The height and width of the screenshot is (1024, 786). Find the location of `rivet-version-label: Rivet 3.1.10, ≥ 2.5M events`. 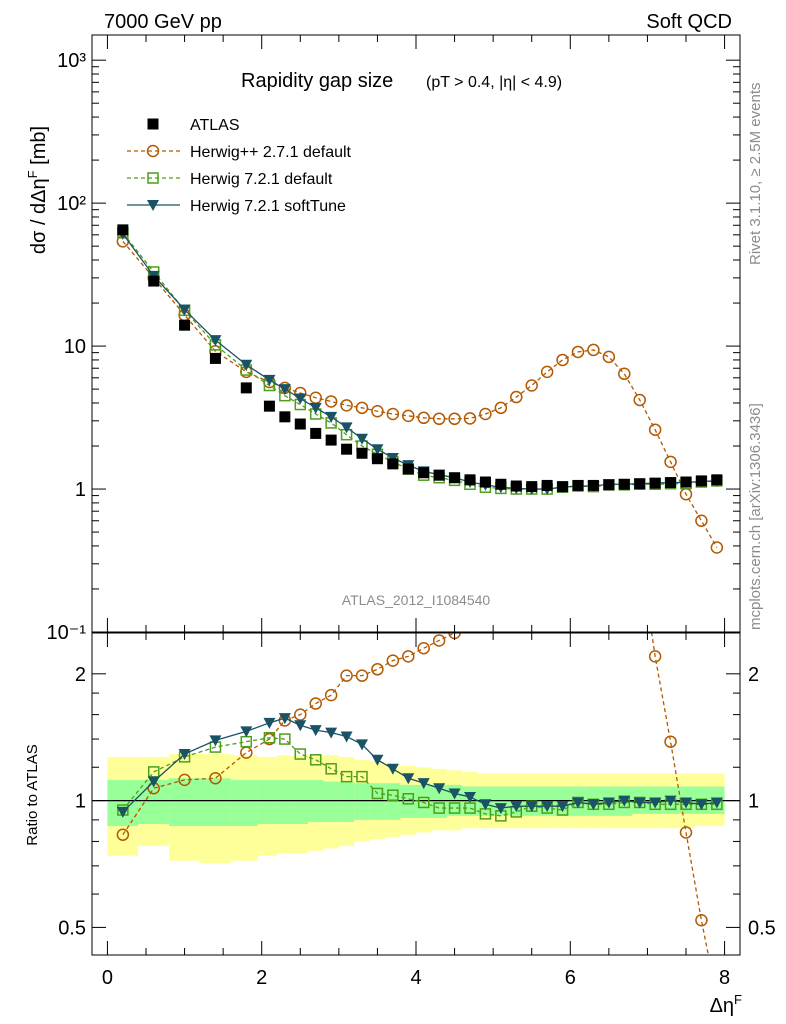

rivet-version-label: Rivet 3.1.10, ≥ 2.5M events is located at coordinates (755, 174).